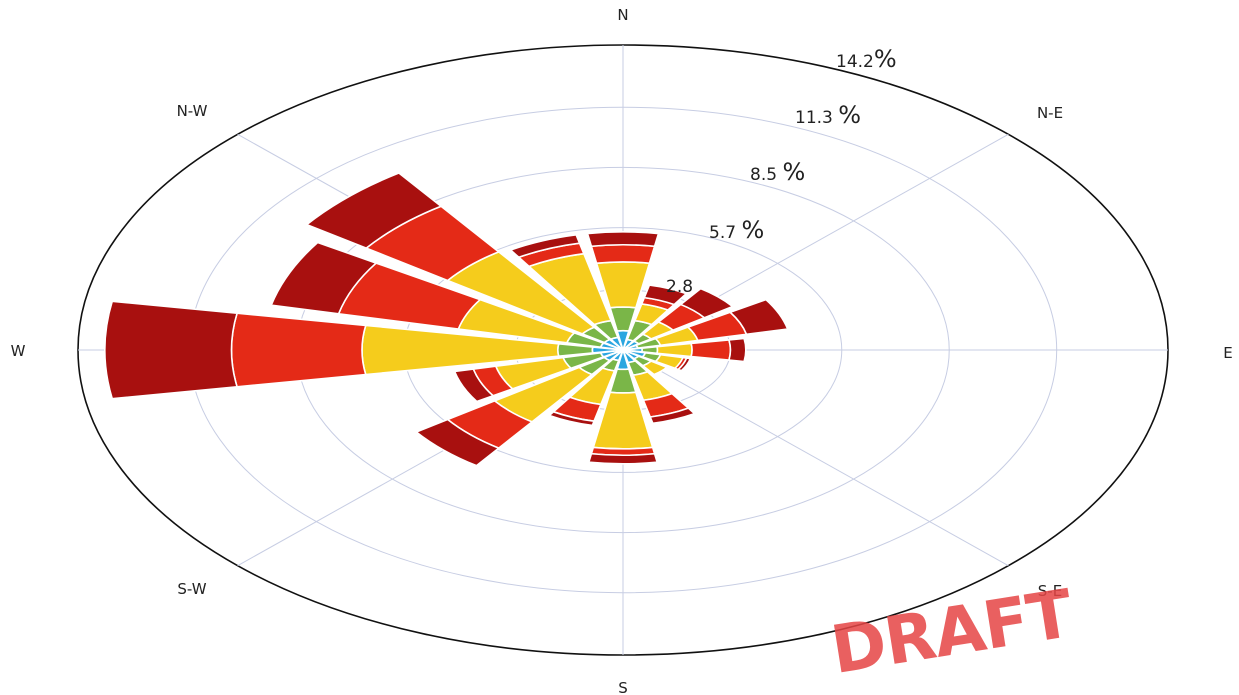 Image resolution: width=1239 pixels, height=695 pixels. I want to click on compass-label-s: S, so click(623, 687).